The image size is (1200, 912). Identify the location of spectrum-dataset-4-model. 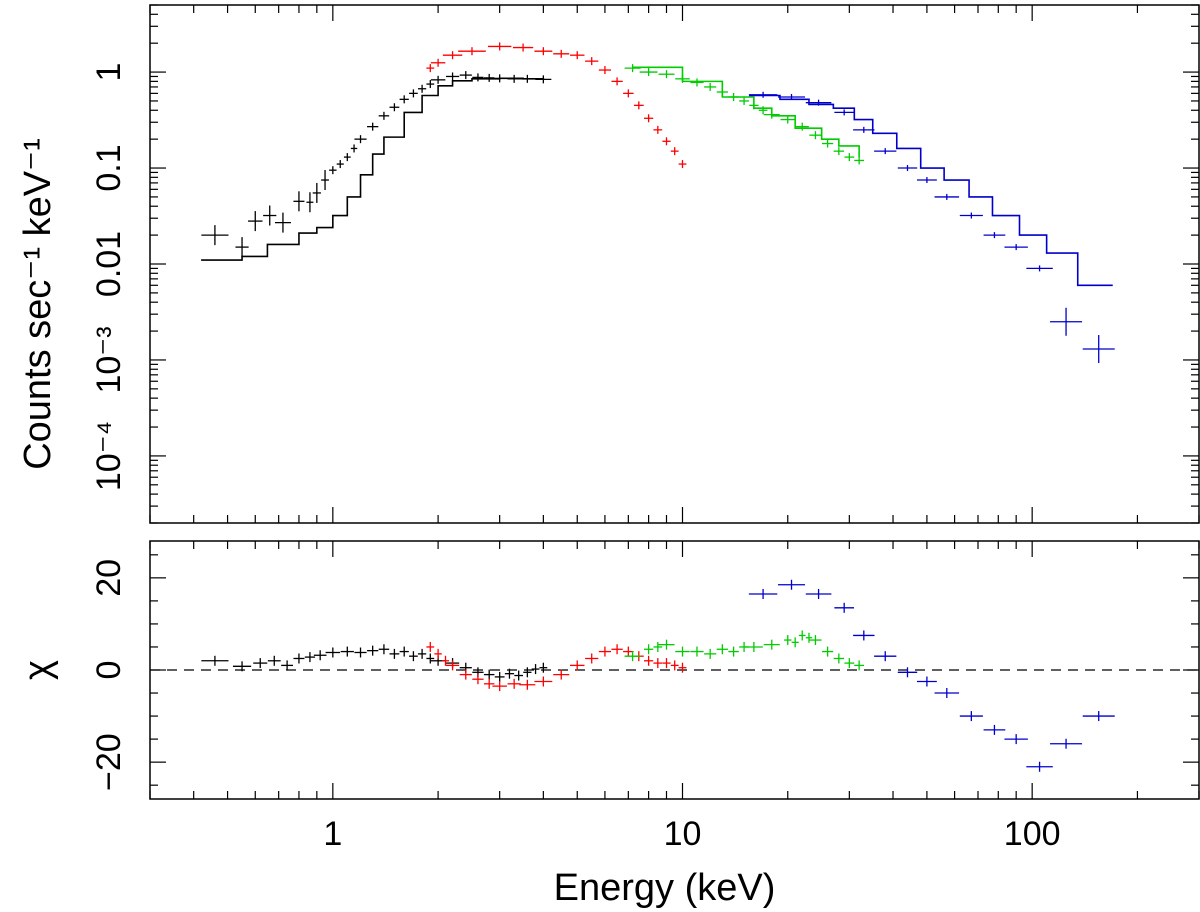
(931, 190).